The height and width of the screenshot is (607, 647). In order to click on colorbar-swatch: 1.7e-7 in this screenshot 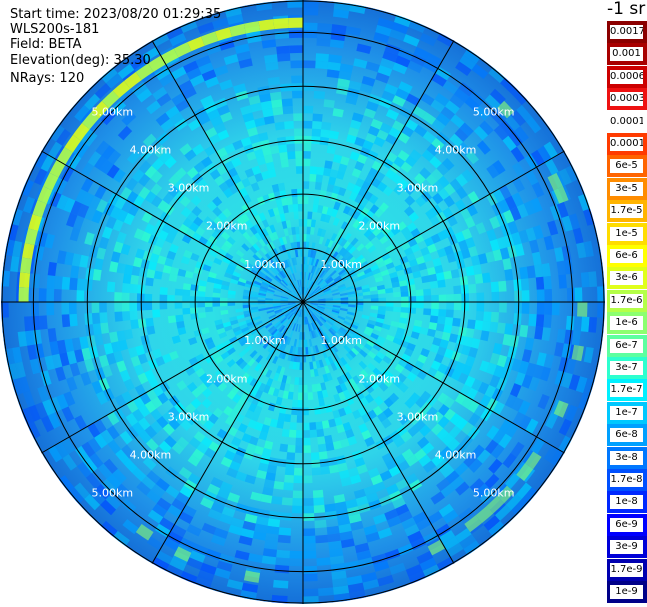, I will do `click(627, 390)`.